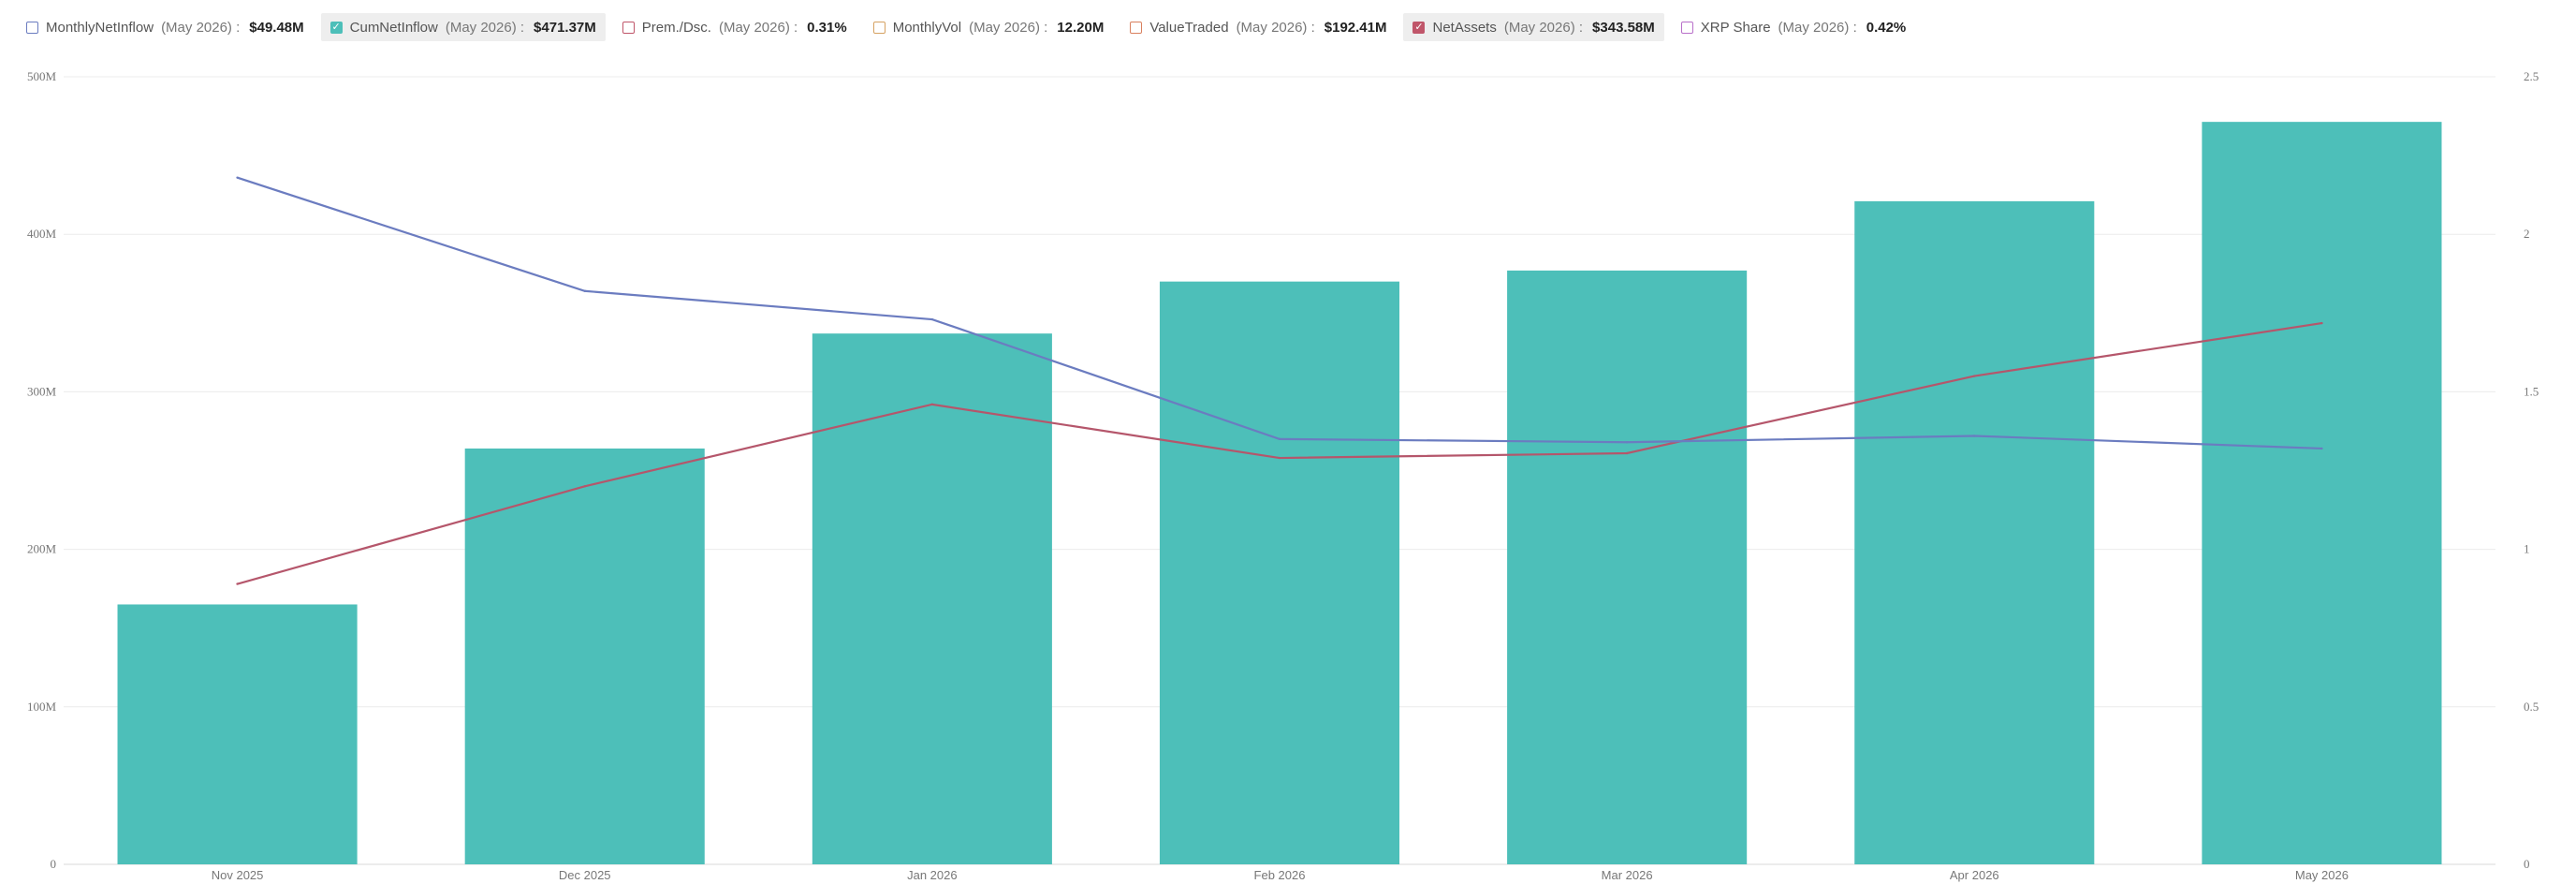  What do you see at coordinates (932, 875) in the screenshot?
I see `x-tick-label: Jan 2026` at bounding box center [932, 875].